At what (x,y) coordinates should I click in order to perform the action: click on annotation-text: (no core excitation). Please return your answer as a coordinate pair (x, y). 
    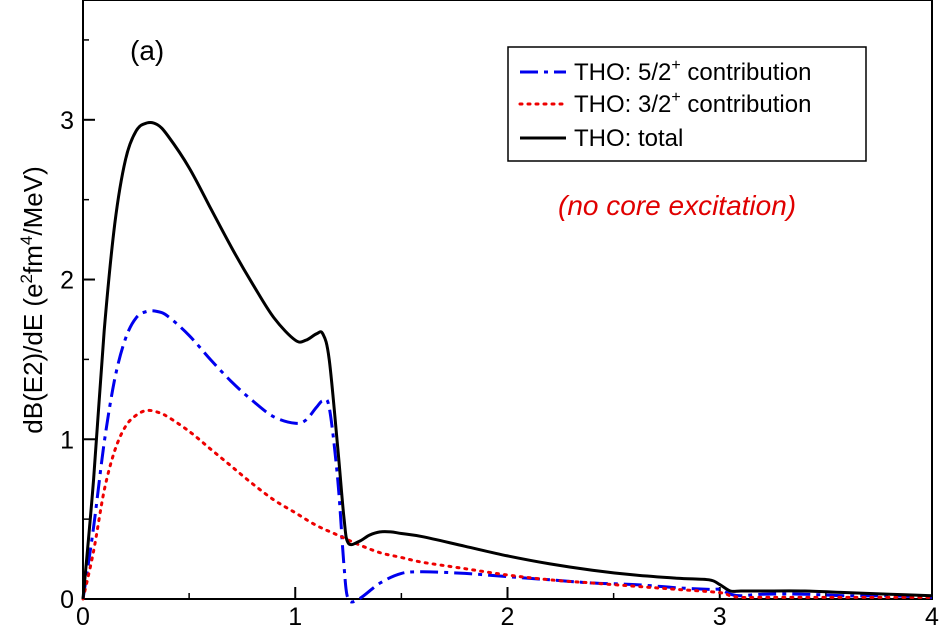
    Looking at the image, I should click on (677, 205).